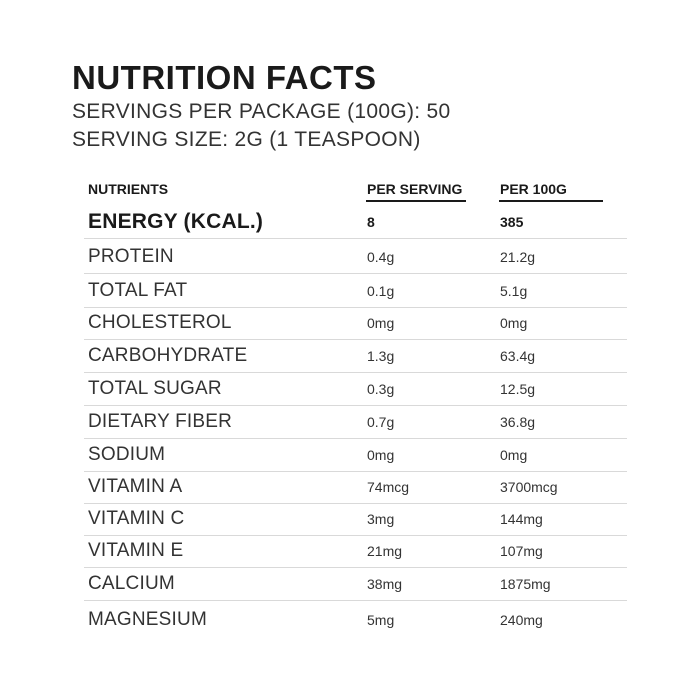 This screenshot has height=700, width=700. I want to click on per-100g-value: 21.2g, so click(518, 256).